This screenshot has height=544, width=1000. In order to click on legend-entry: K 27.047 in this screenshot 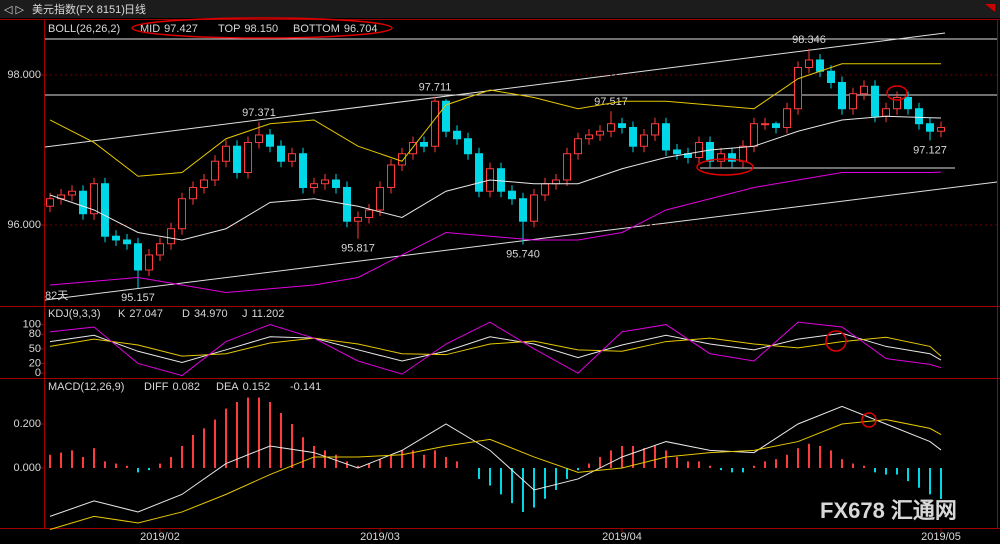, I will do `click(140, 314)`.